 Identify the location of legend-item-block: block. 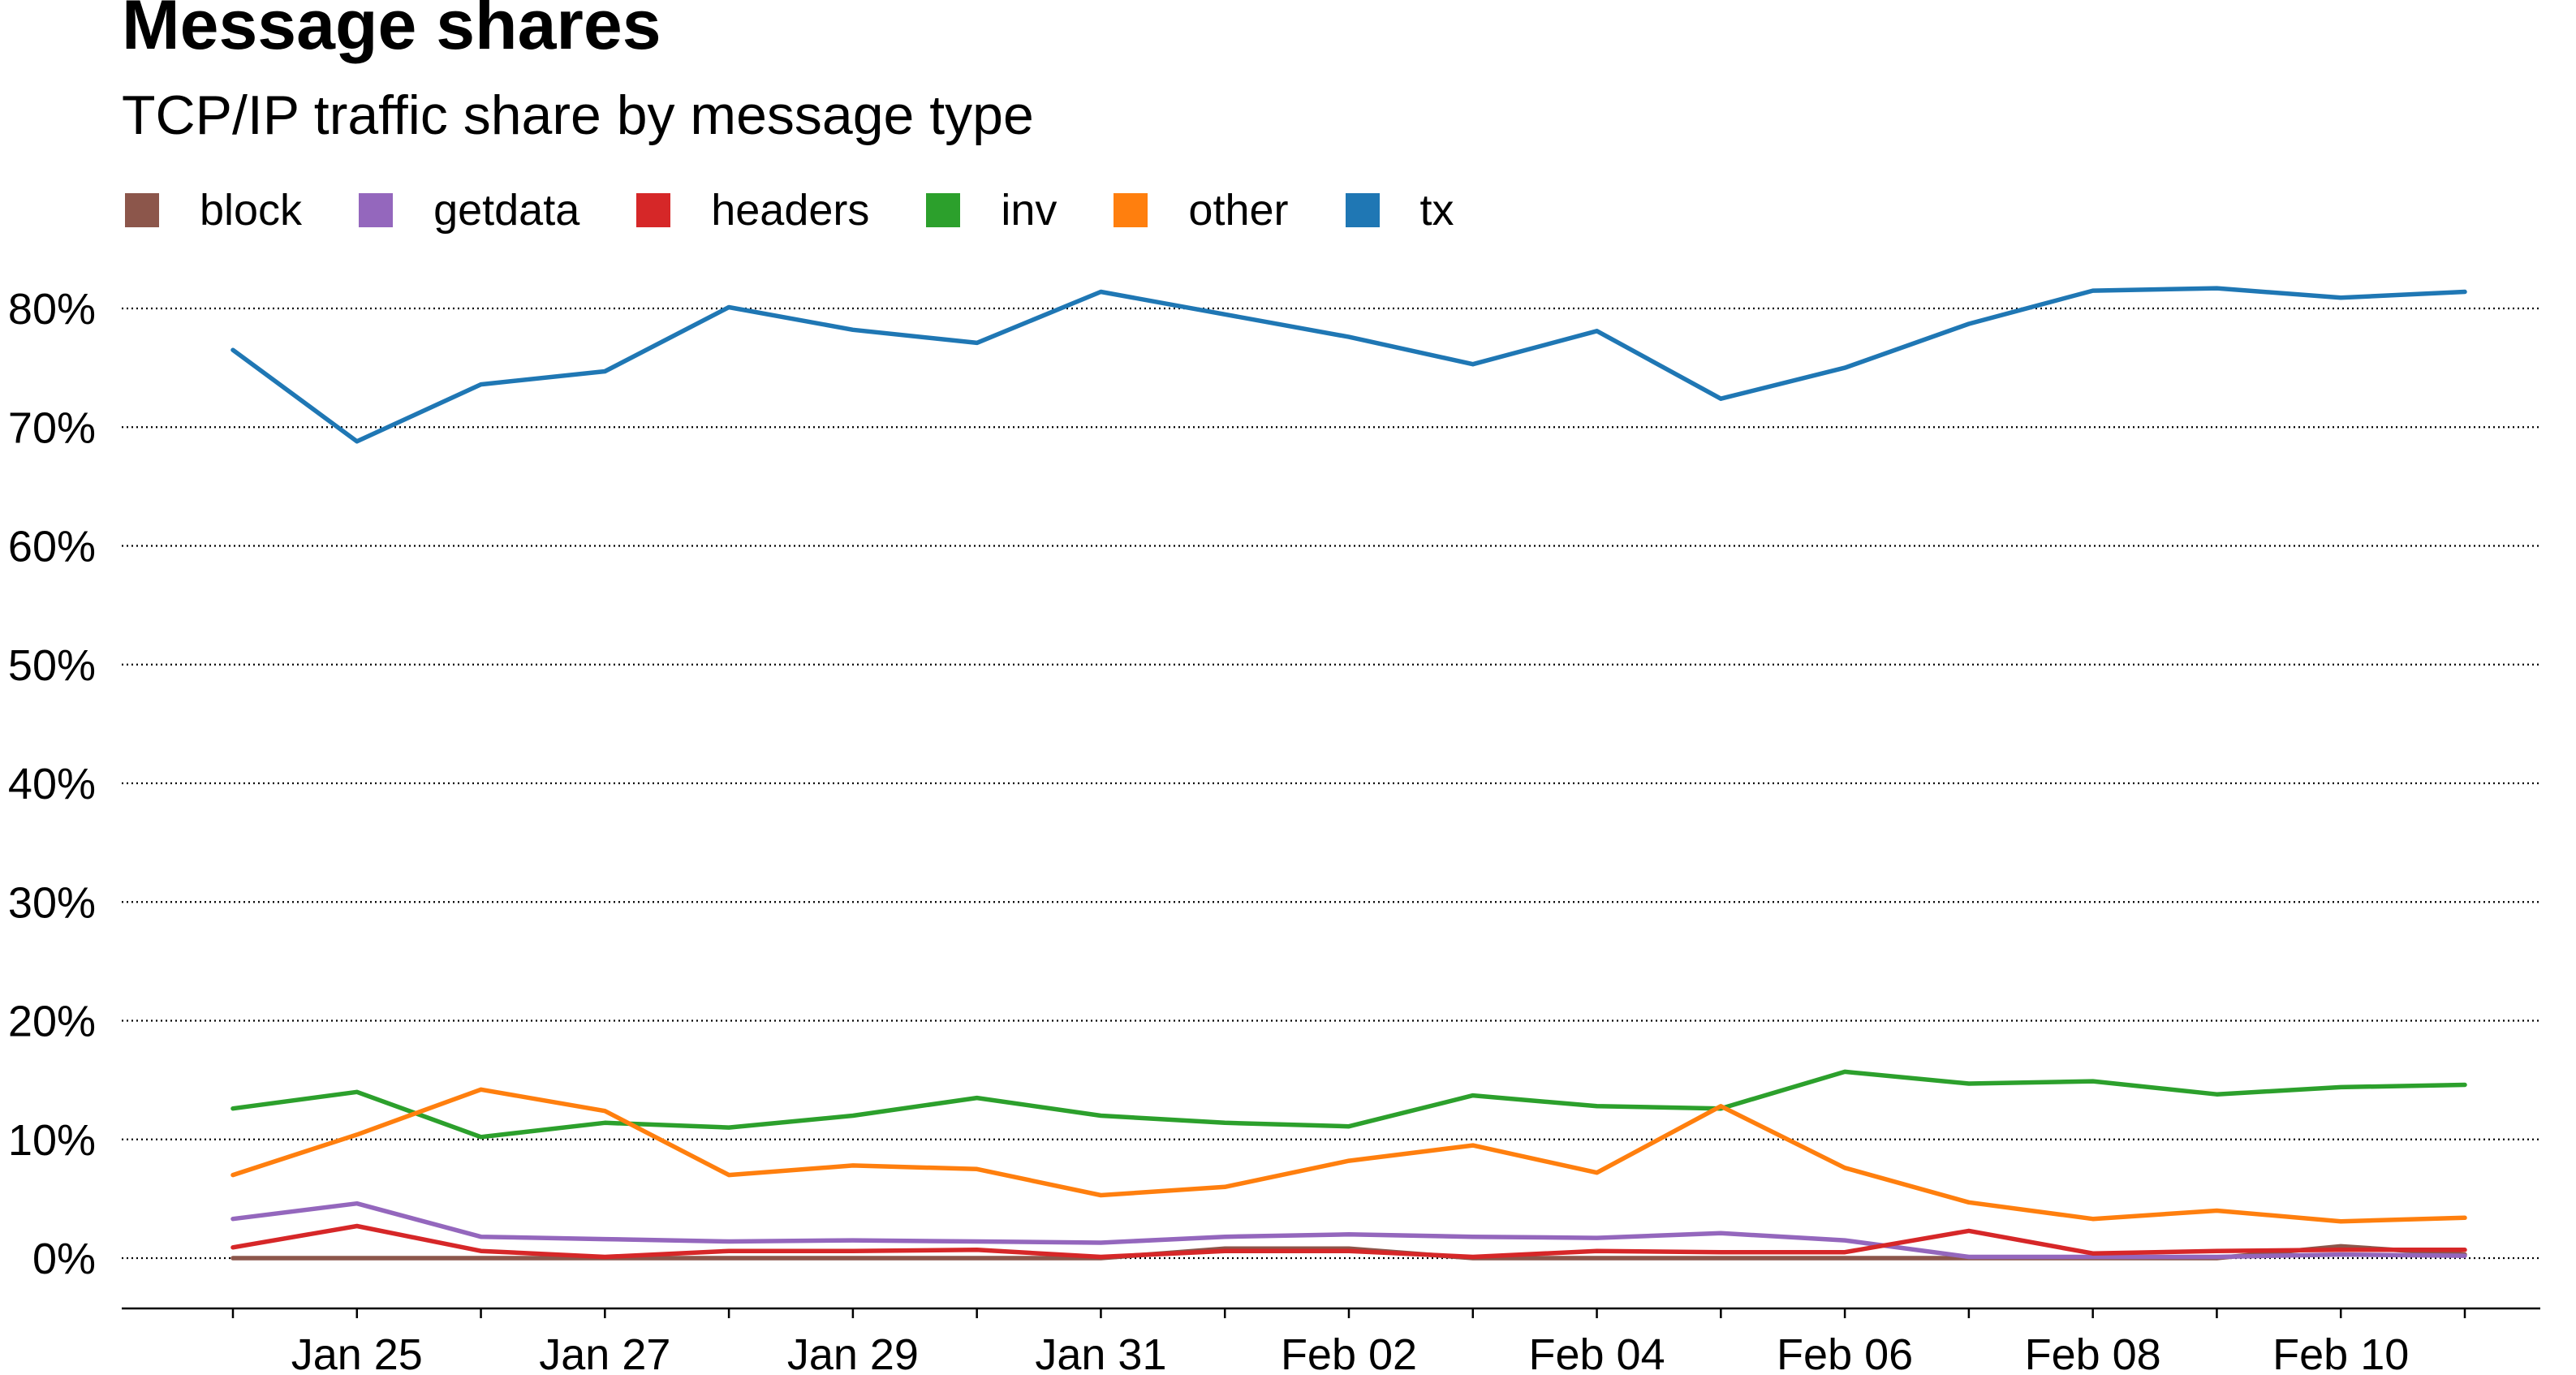
(213, 210).